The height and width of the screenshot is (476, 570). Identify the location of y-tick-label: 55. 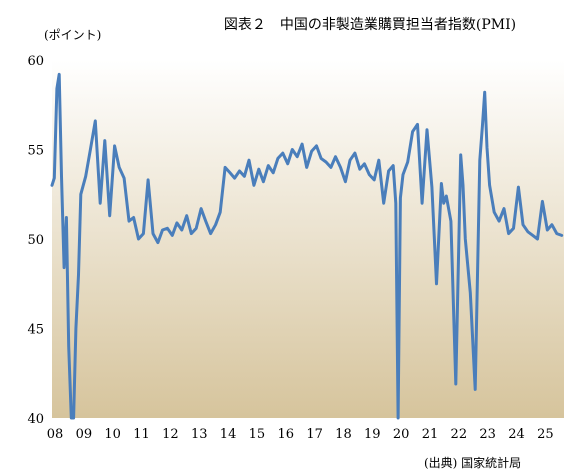
(35, 151).